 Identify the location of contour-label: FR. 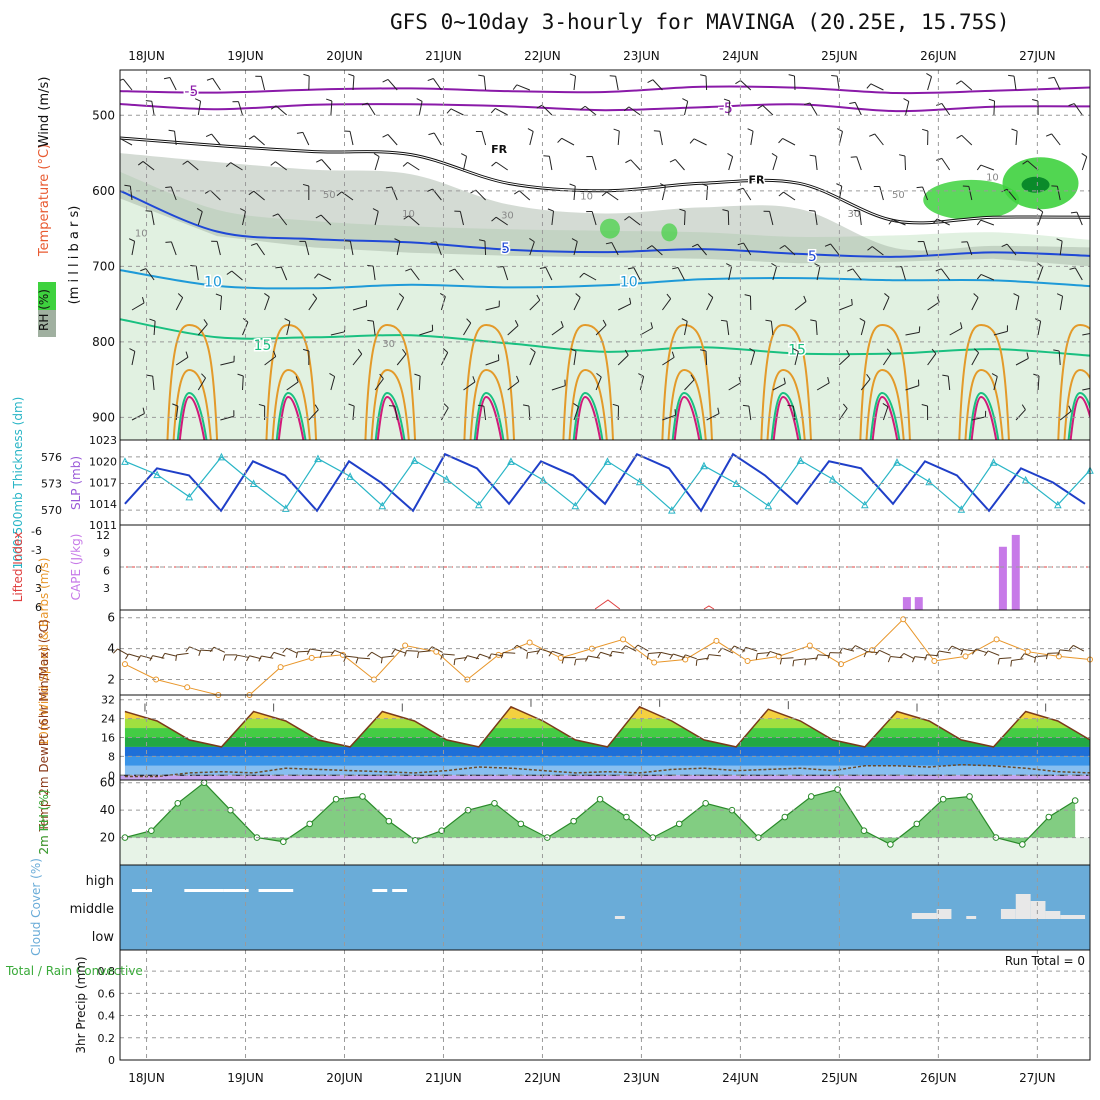
(757, 180).